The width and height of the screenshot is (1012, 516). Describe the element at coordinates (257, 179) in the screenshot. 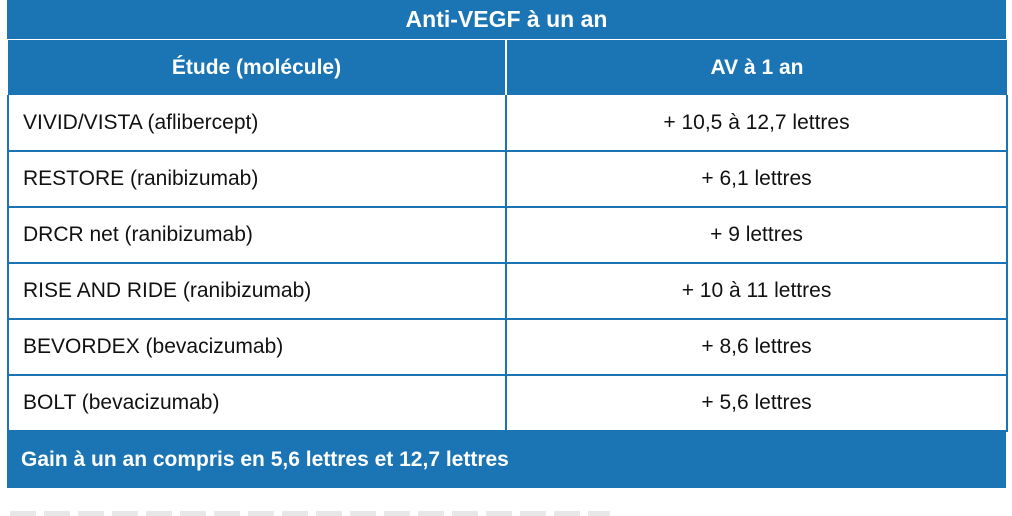

I see `study-cell: RESTORE (ranibizumab)` at that location.